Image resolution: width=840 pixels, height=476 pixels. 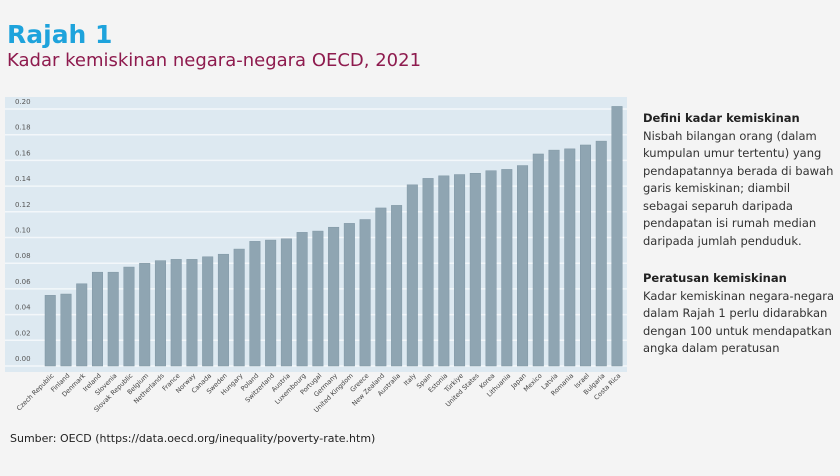 What do you see at coordinates (23, 256) in the screenshot?
I see `y-tick-label: 0.08` at bounding box center [23, 256].